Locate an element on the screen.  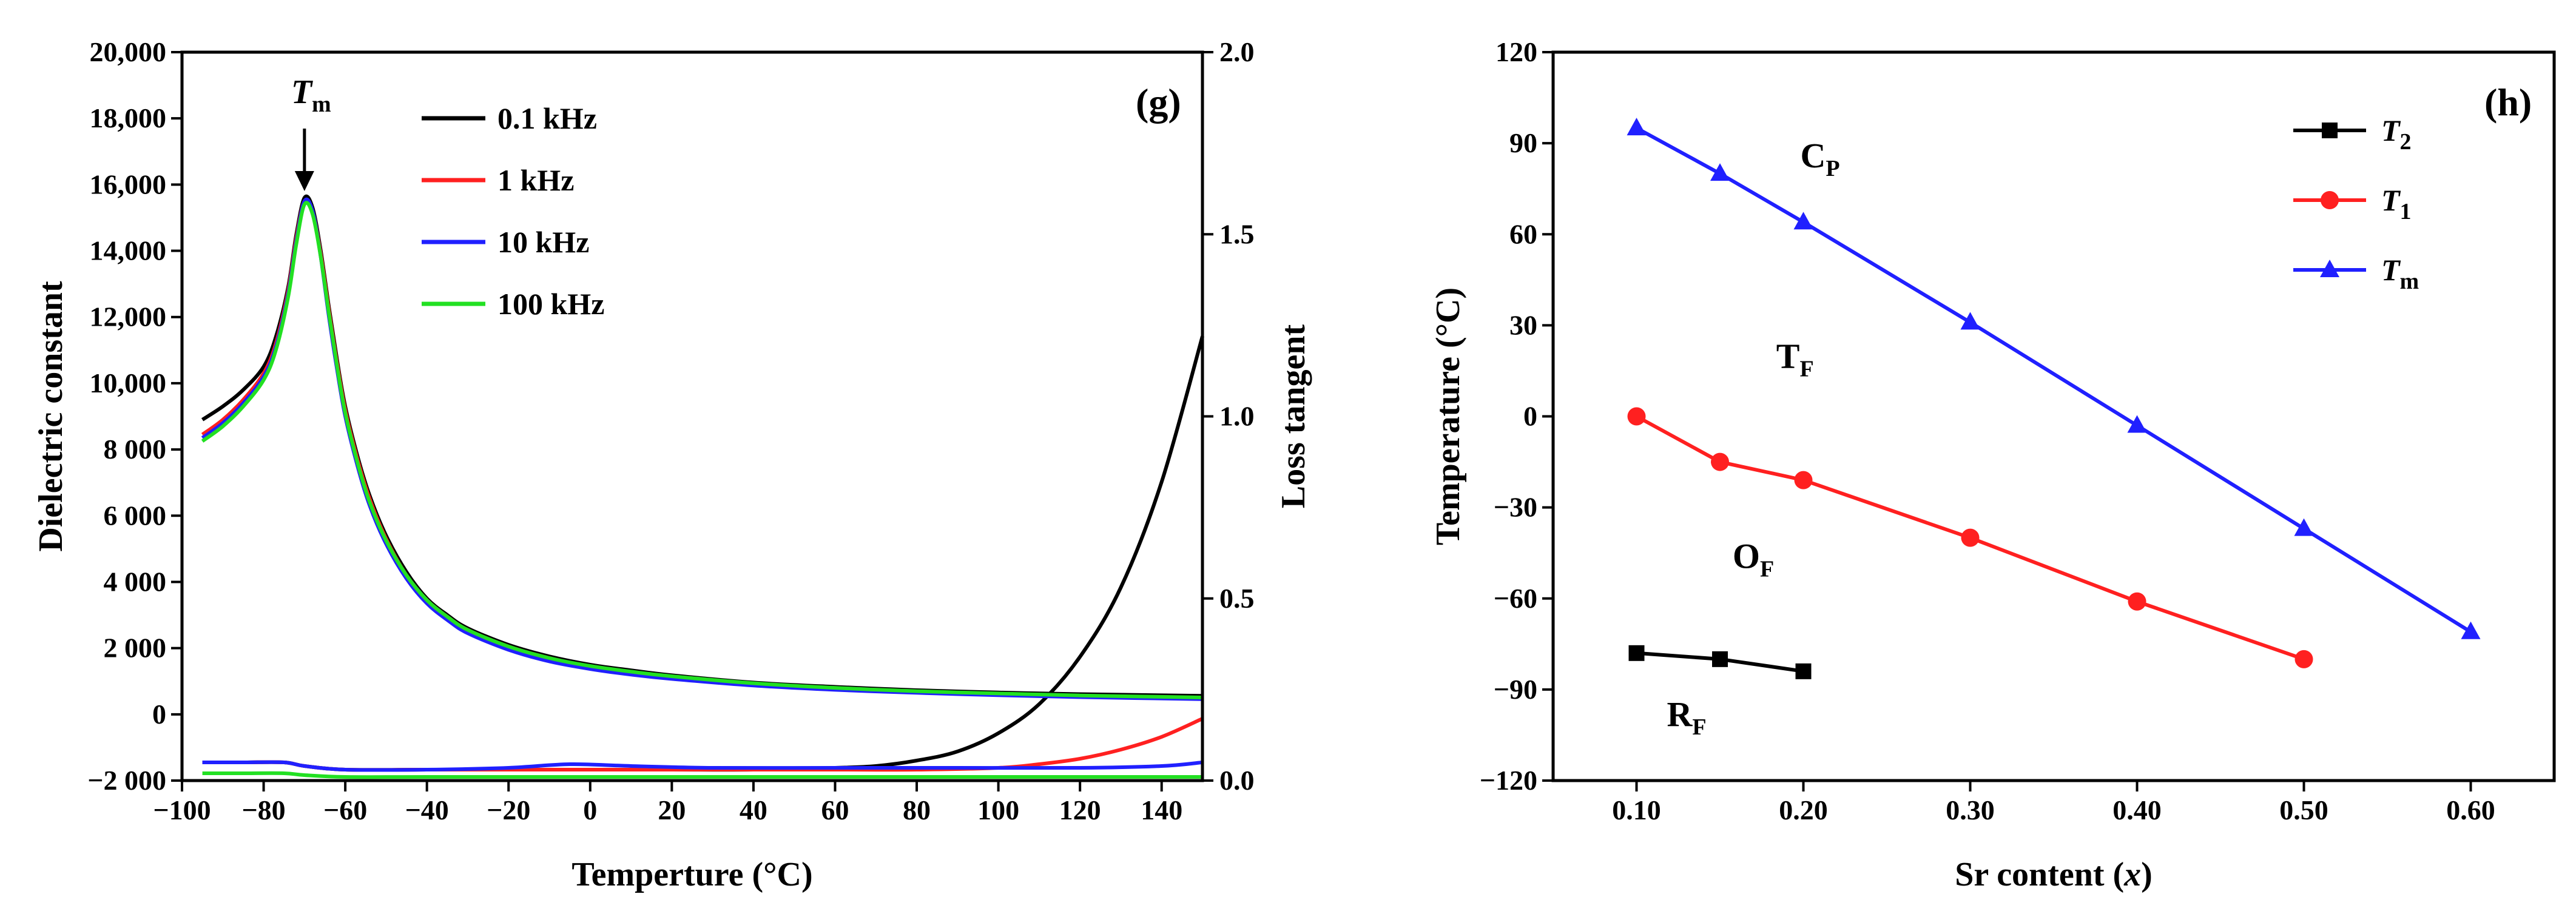
y-tick-label: 0 is located at coordinates (159, 714).